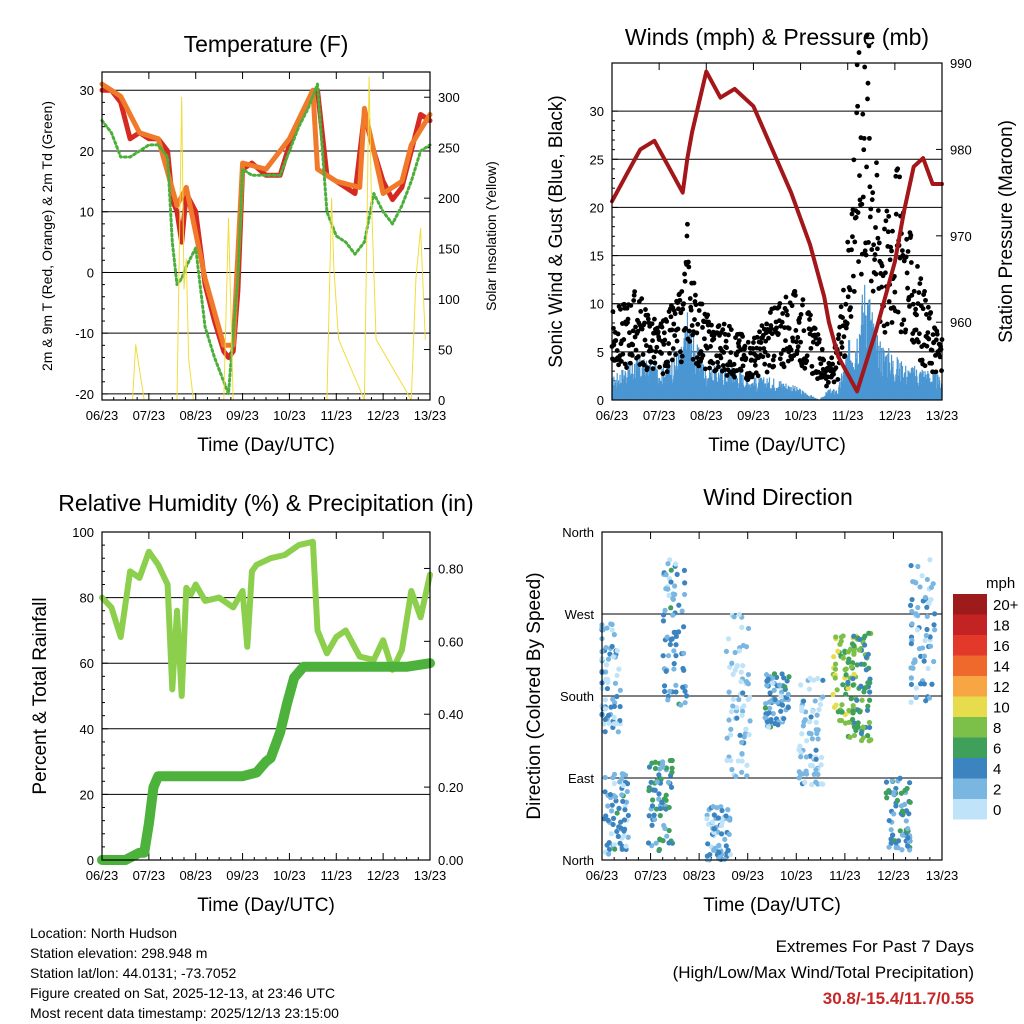 This screenshot has height=1024, width=1024. What do you see at coordinates (266, 44) in the screenshot?
I see `chart-title: Temperature (F)` at bounding box center [266, 44].